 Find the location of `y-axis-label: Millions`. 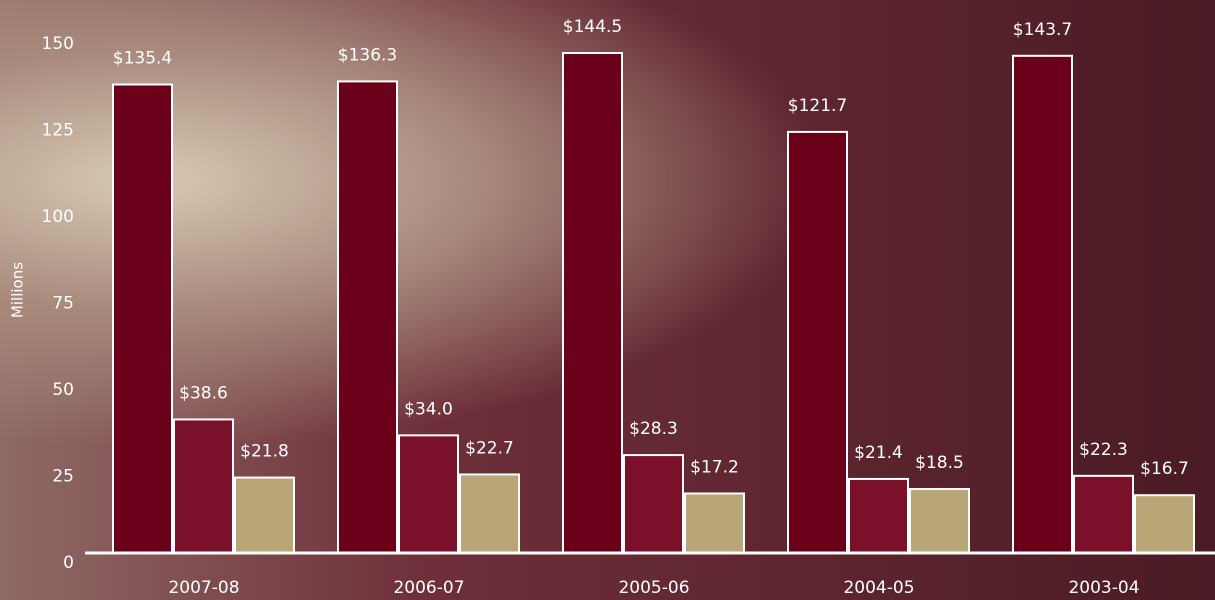

y-axis-label: Millions is located at coordinates (18, 290).